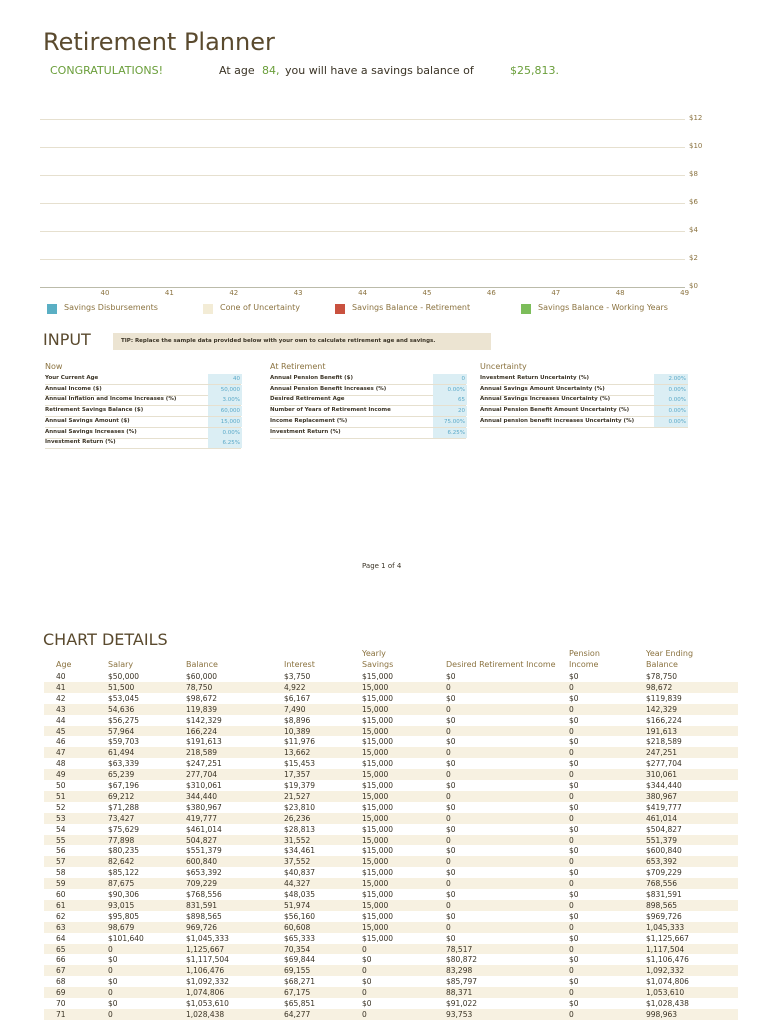 The width and height of the screenshot is (768, 1024). I want to click on table-cell: $419,777, so click(664, 807).